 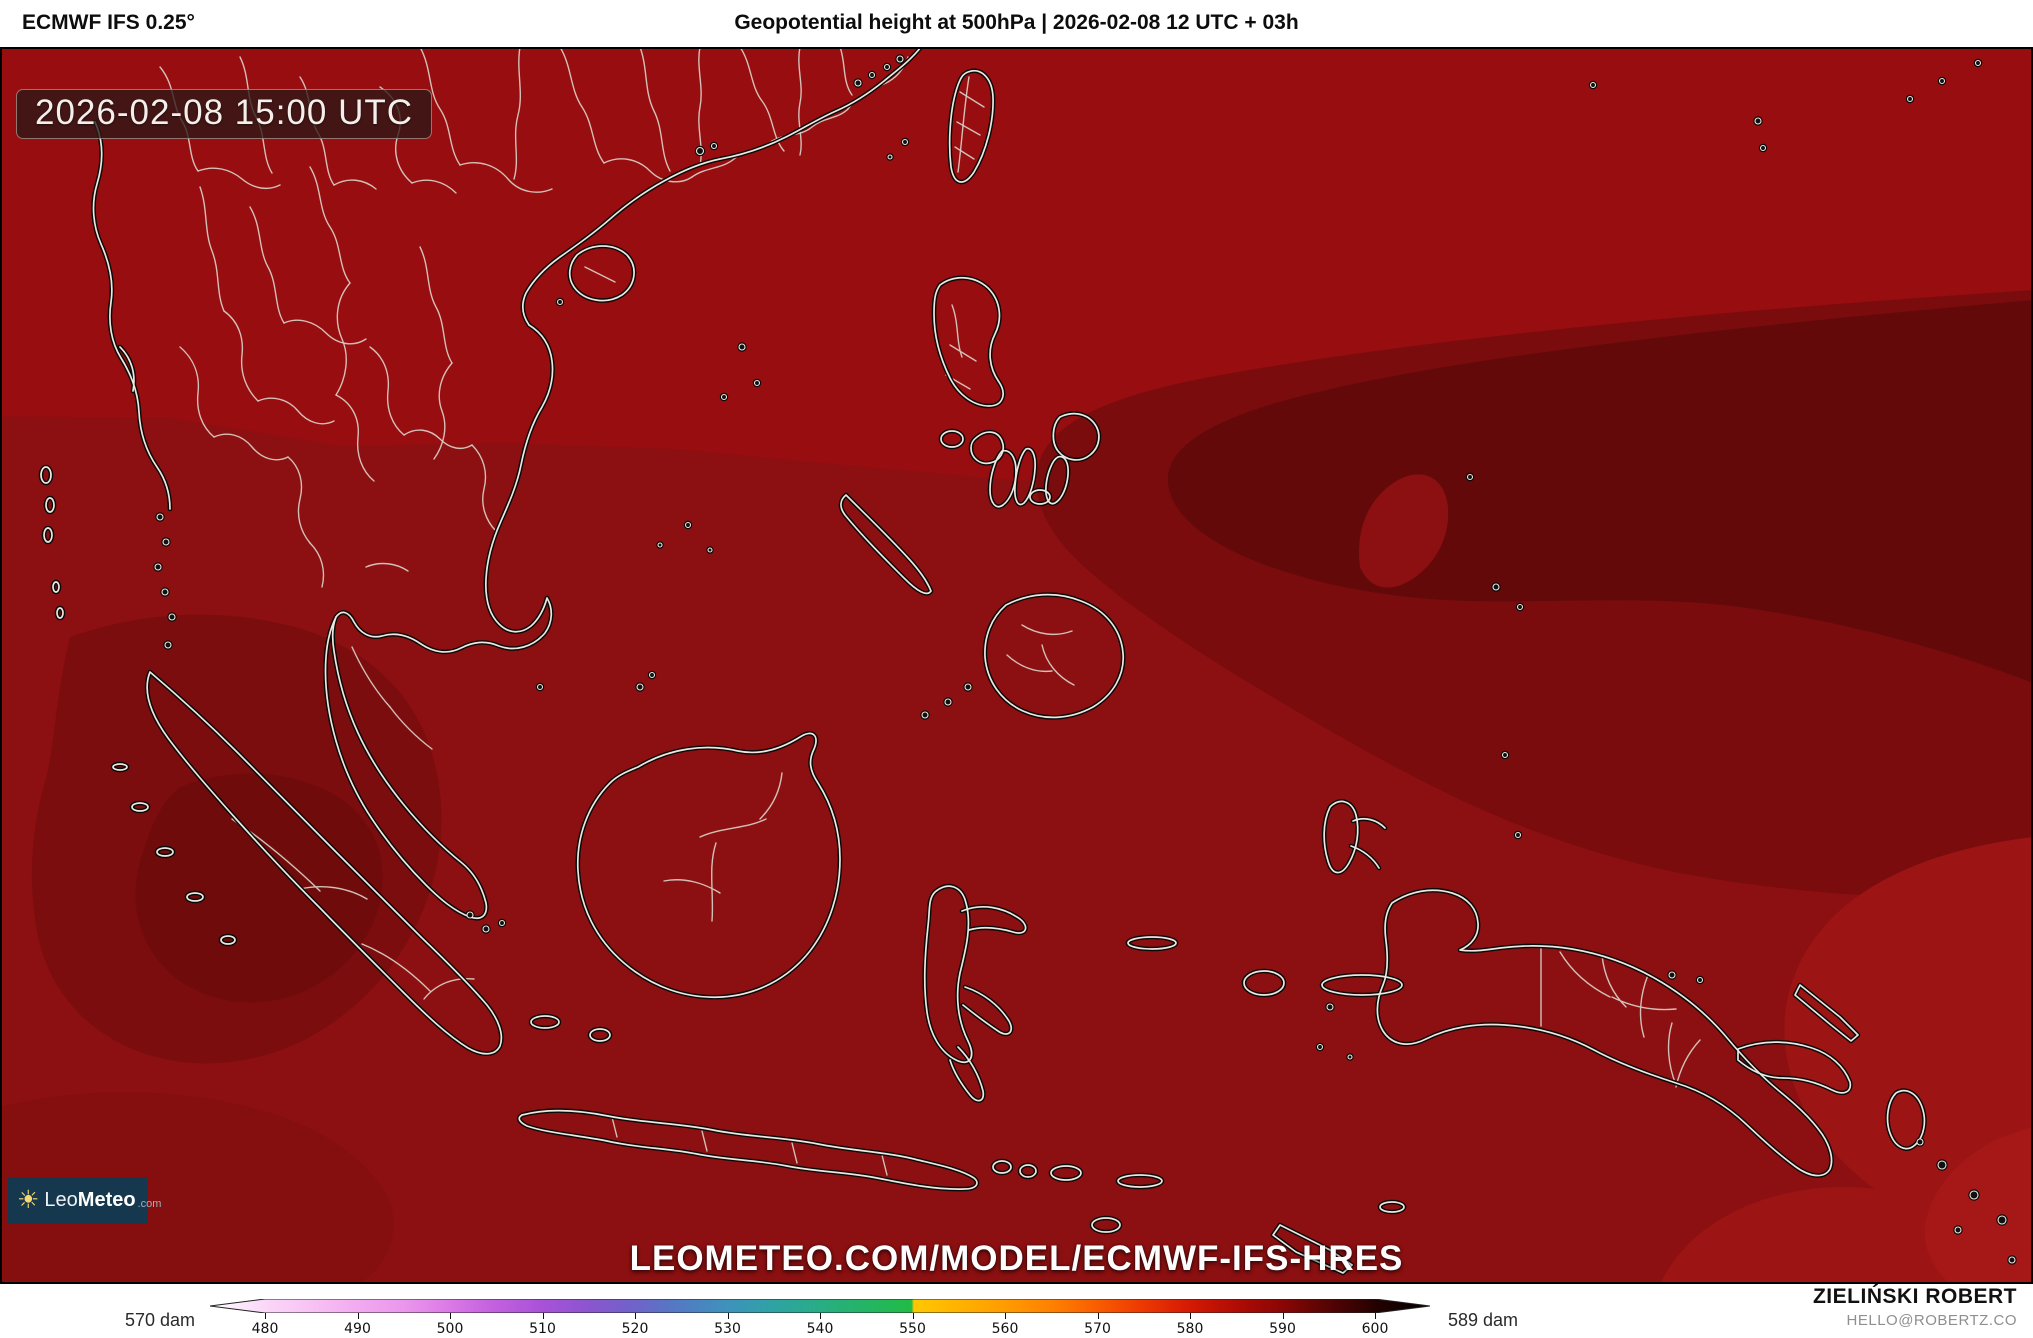 I want to click on bougainville, so click(x=1906, y=1119).